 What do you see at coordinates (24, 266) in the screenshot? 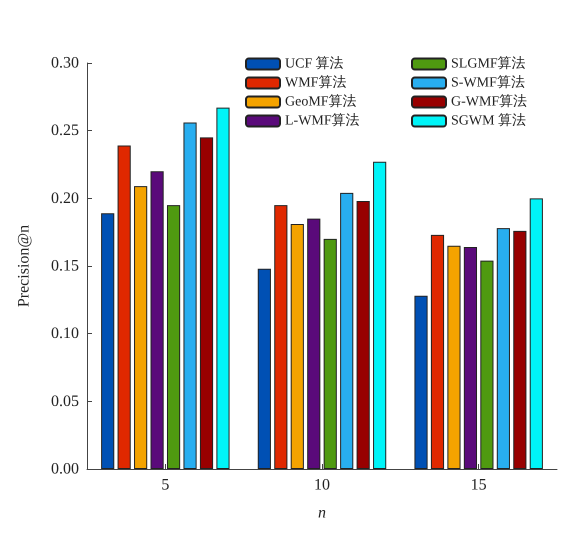
I see `y-axis-title: Precision@n` at bounding box center [24, 266].